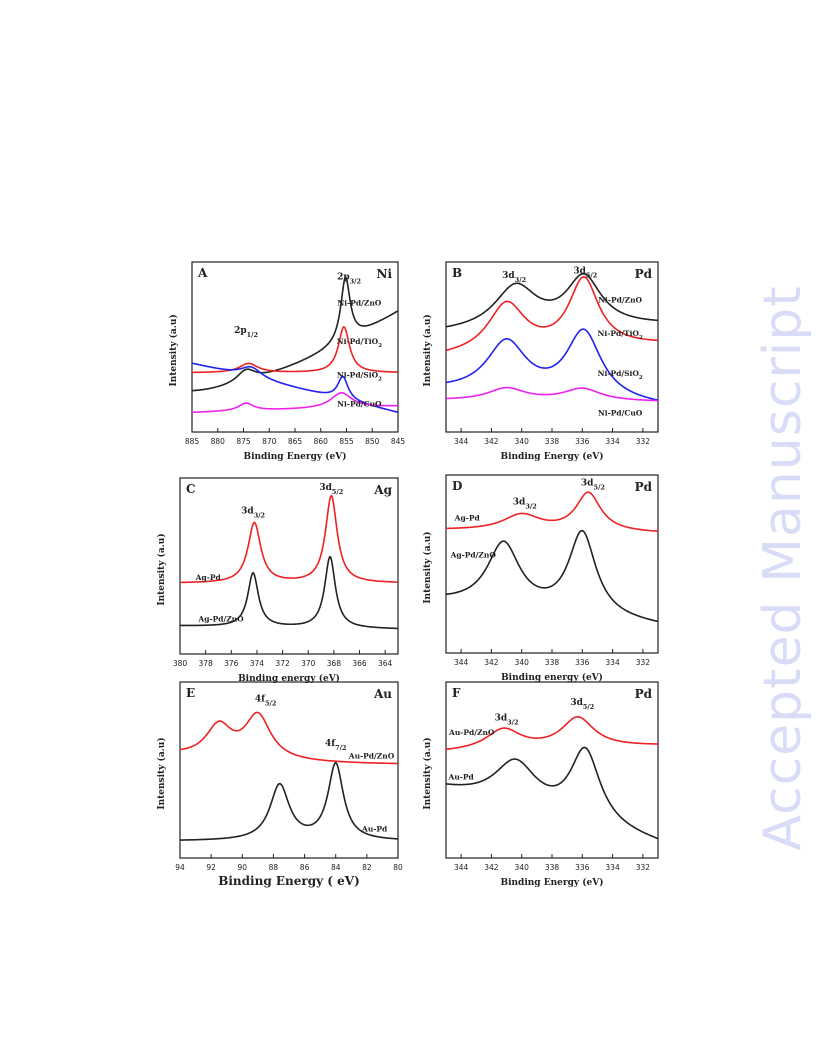  What do you see at coordinates (202, 273) in the screenshot?
I see `panel-letter: A` at bounding box center [202, 273].